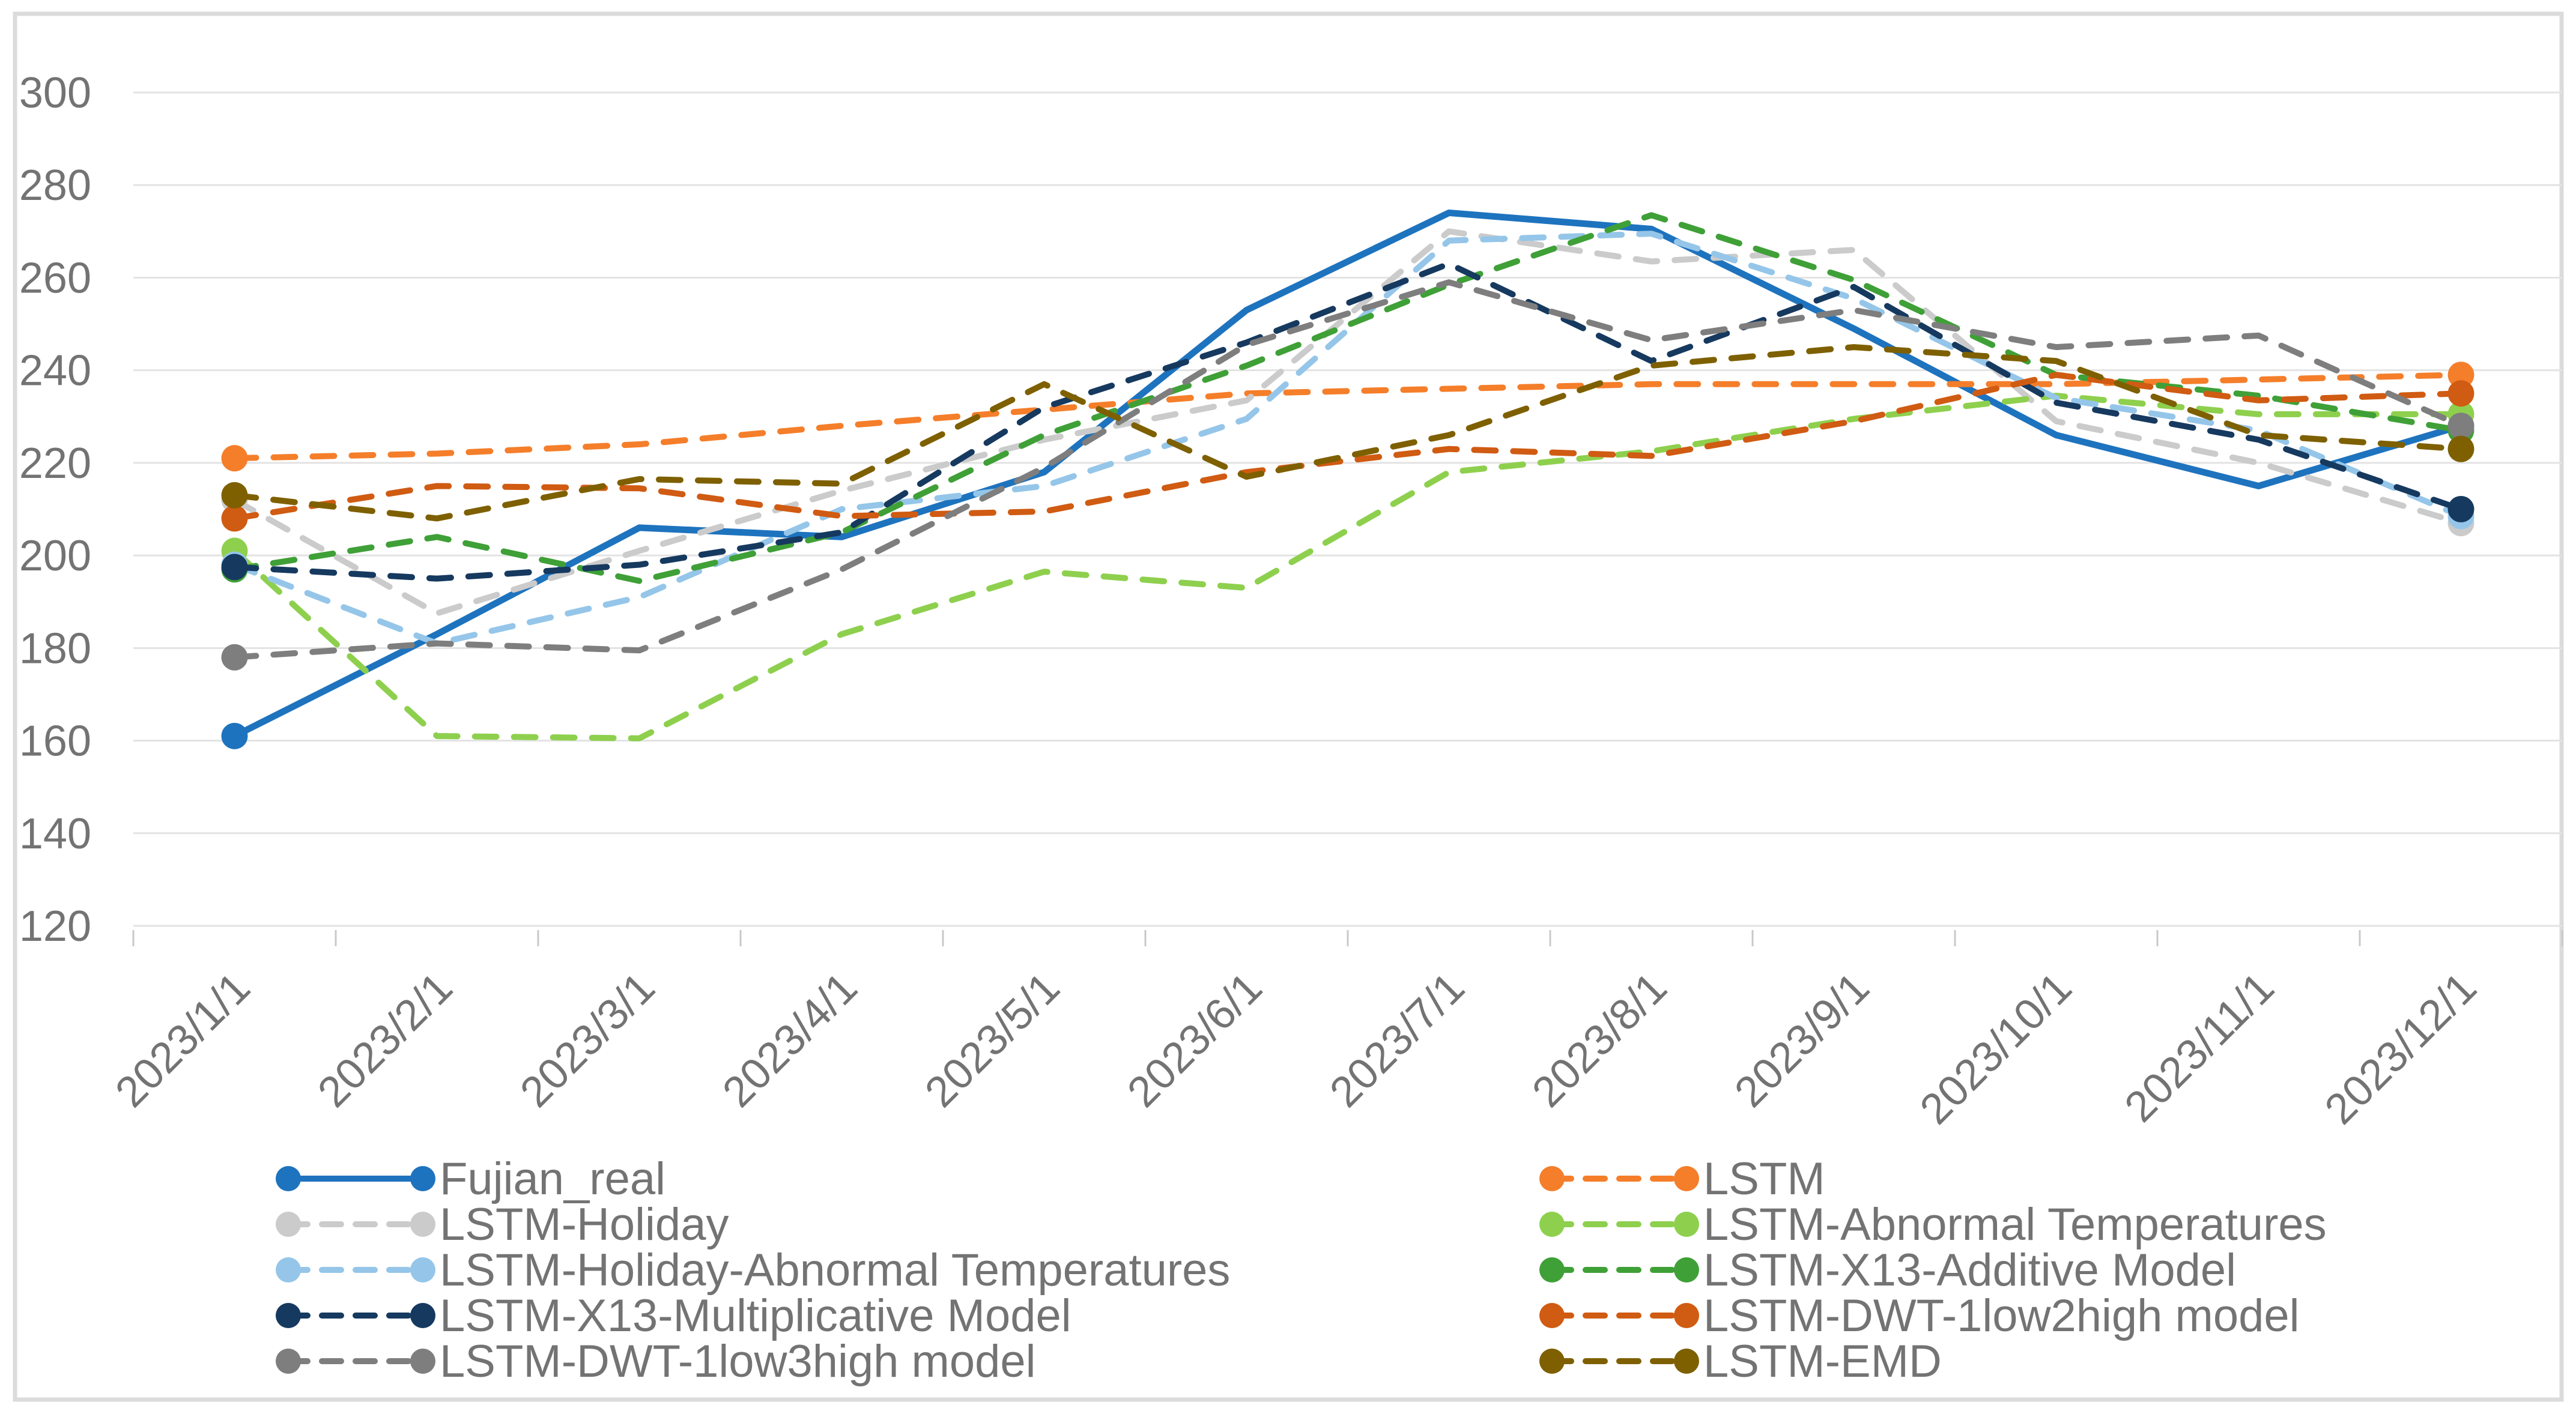 The image size is (2576, 1411). I want to click on y-axis-label-200: 200, so click(55, 556).